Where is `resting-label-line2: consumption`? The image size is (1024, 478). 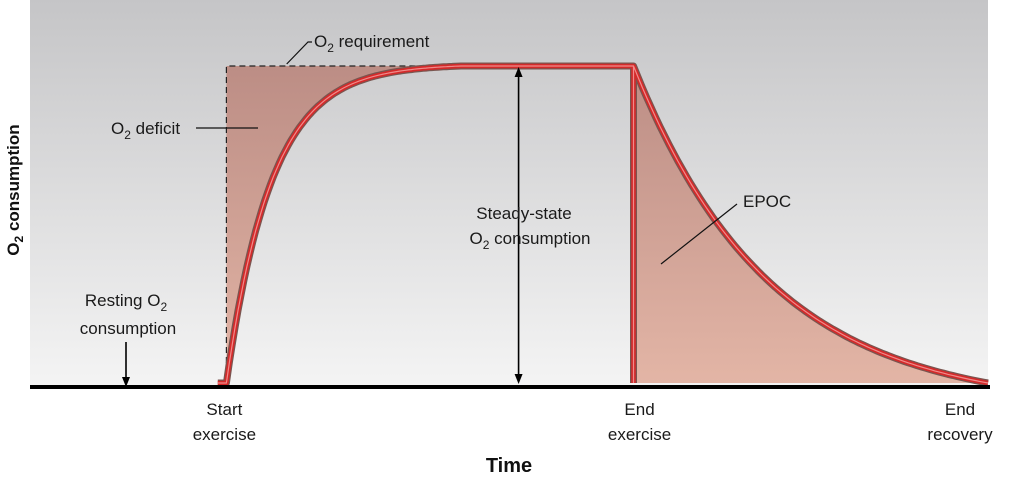
resting-label-line2: consumption is located at coordinates (128, 328).